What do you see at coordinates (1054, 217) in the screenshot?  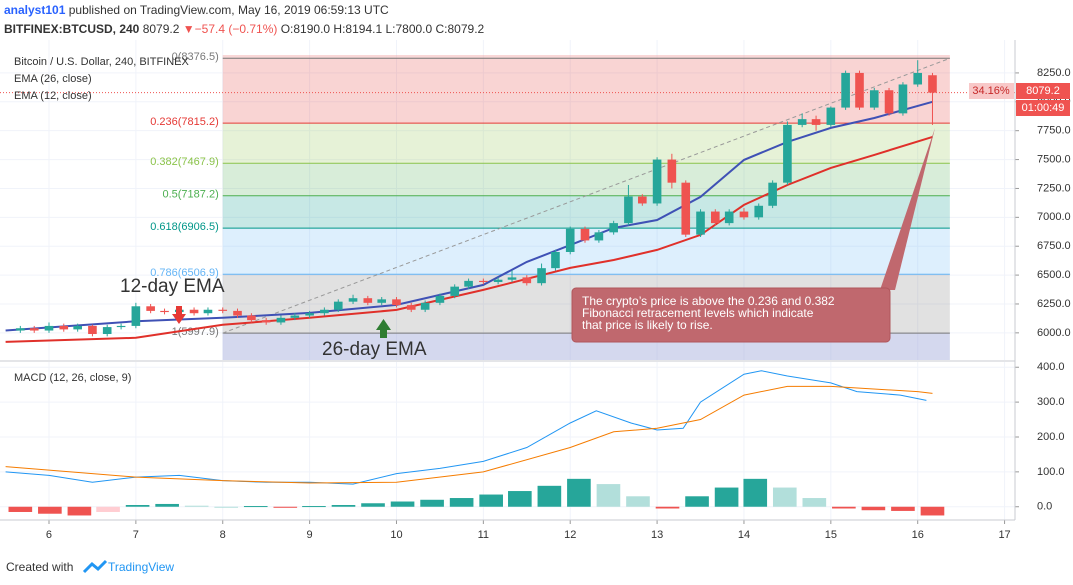 I see `y-tick-label: 7000.0` at bounding box center [1054, 217].